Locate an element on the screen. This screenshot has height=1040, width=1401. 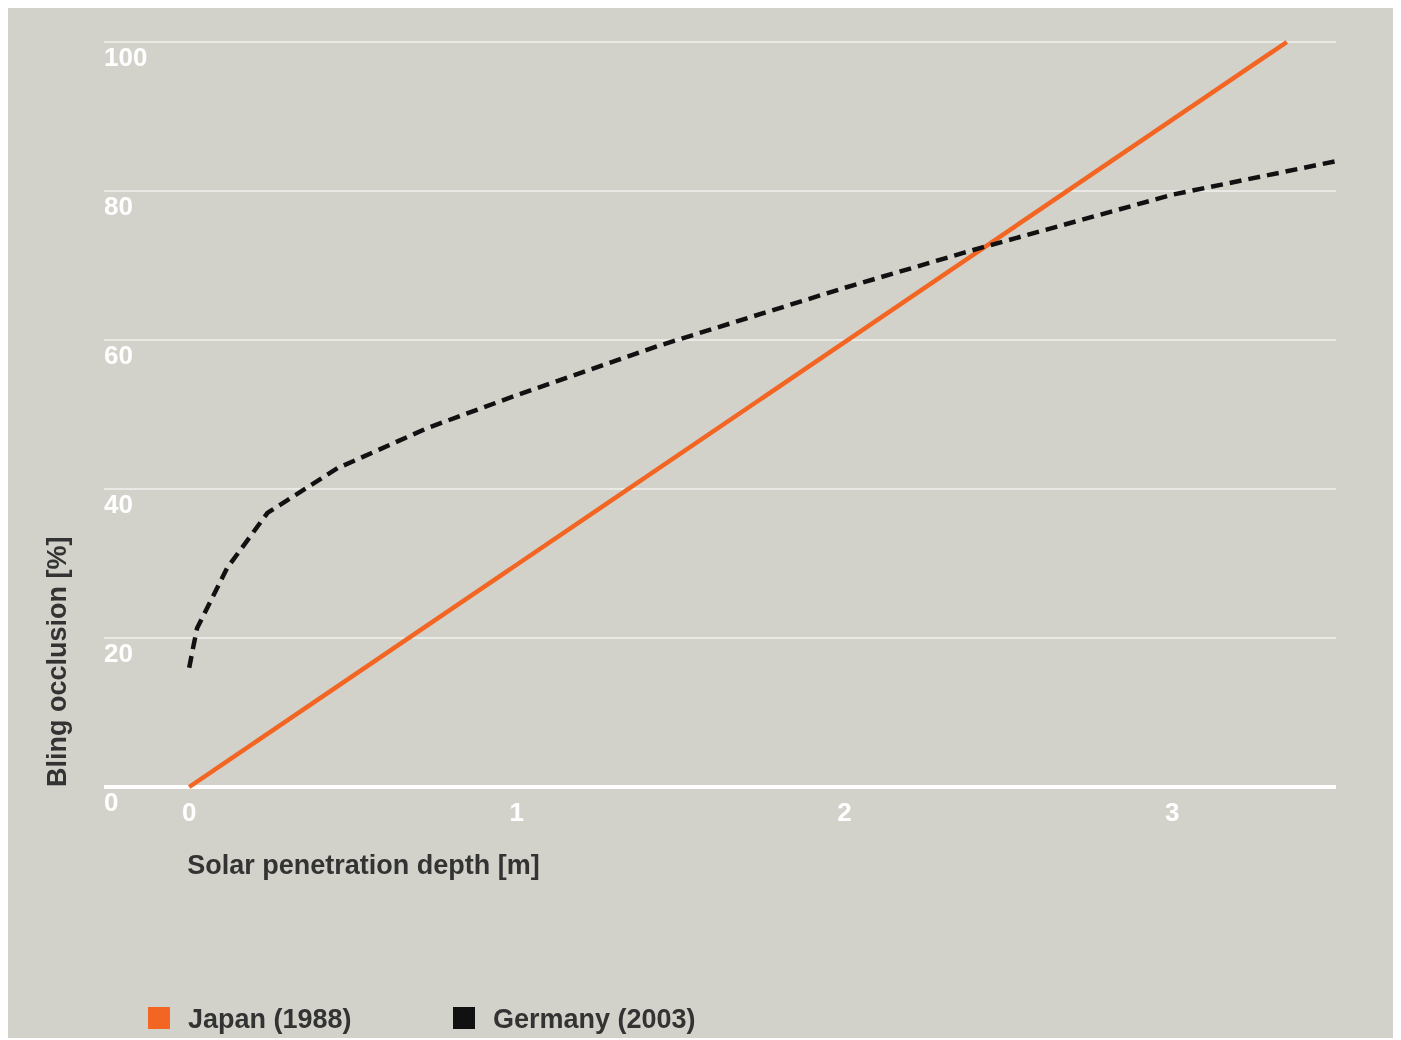
y-axis-title: Bling occlusion [%] is located at coordinates (57, 661).